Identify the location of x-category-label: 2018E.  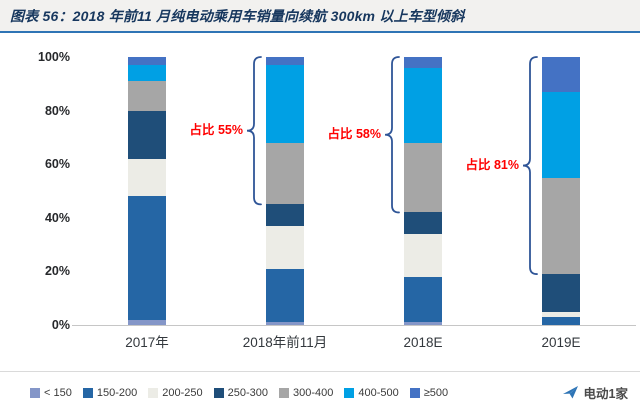
(423, 342).